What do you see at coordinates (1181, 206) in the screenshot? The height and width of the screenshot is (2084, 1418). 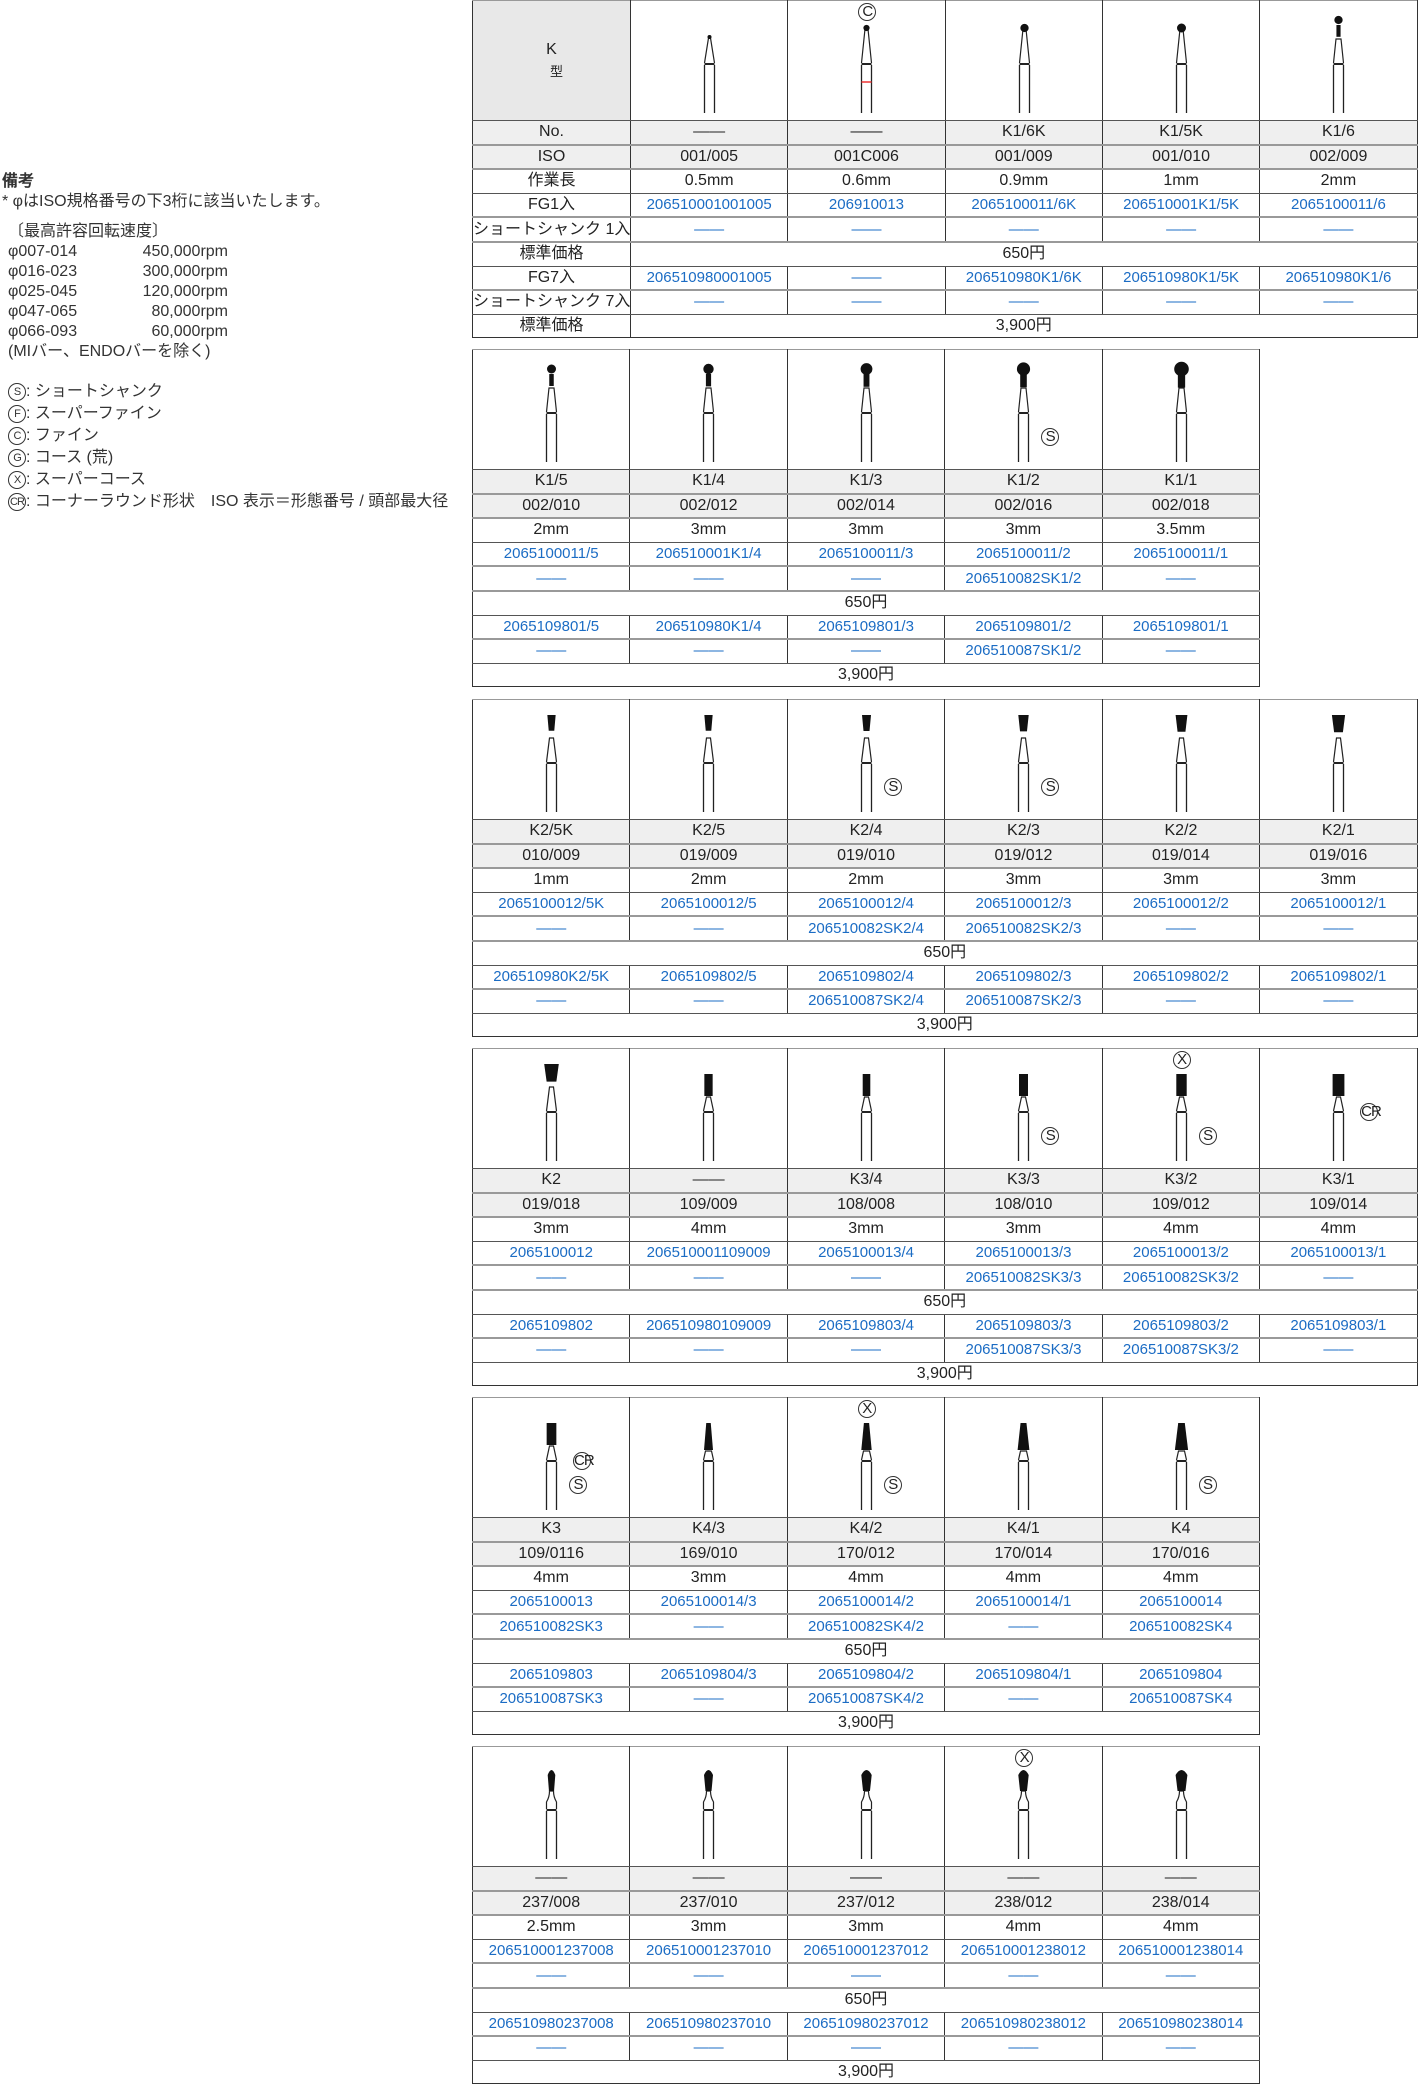 I see `cell-fg1: 206510001K1/5K` at bounding box center [1181, 206].